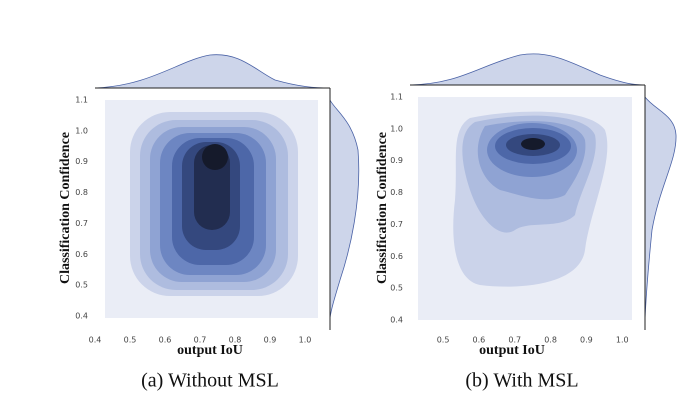 The image size is (696, 416). Describe the element at coordinates (210, 381) in the screenshot. I see `caption: (a) Without MSL` at that location.